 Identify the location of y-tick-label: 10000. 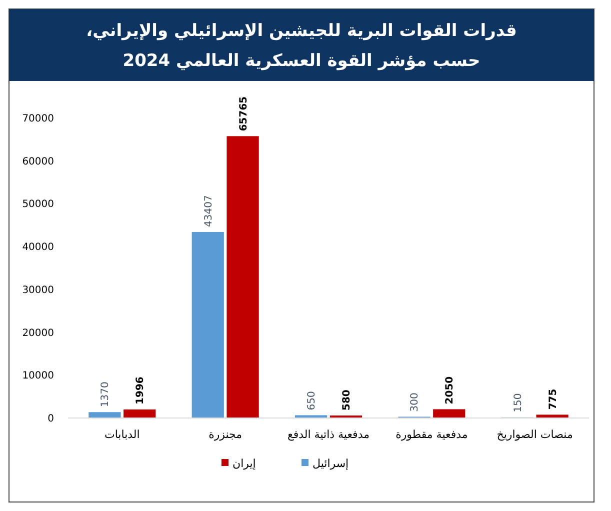
(38, 376).